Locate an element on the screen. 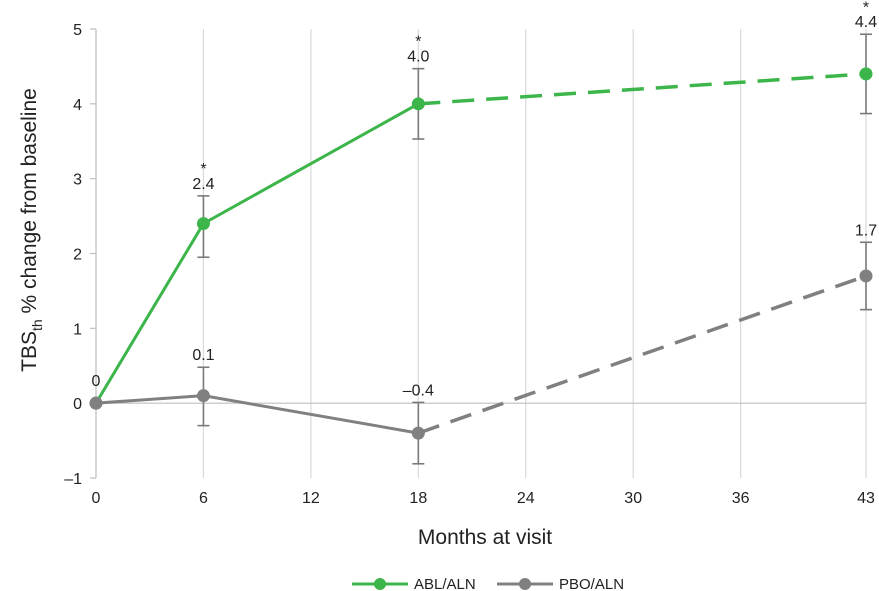  y-axis-title: TBSth % change from baseline is located at coordinates (31, 230).